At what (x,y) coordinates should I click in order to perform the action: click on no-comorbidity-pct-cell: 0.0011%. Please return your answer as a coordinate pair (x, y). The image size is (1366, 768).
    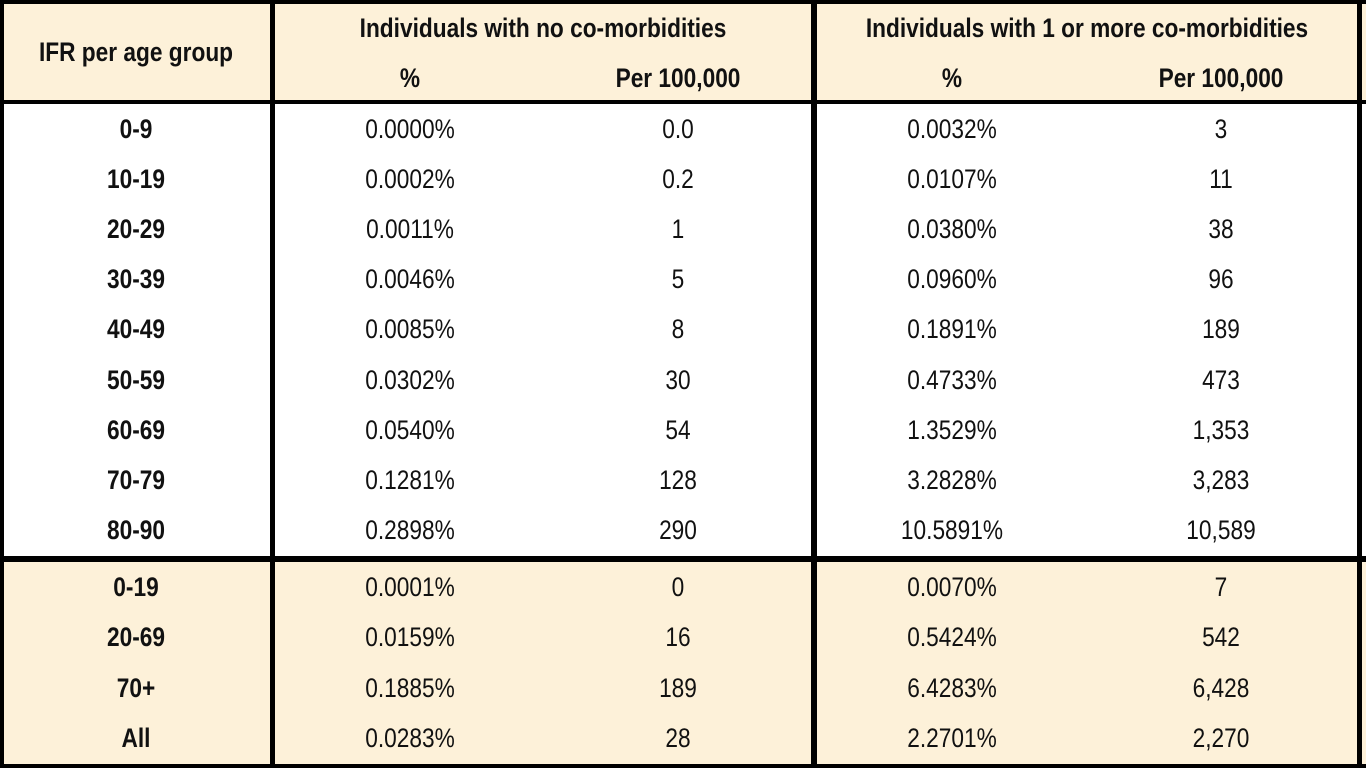
    Looking at the image, I should click on (410, 229).